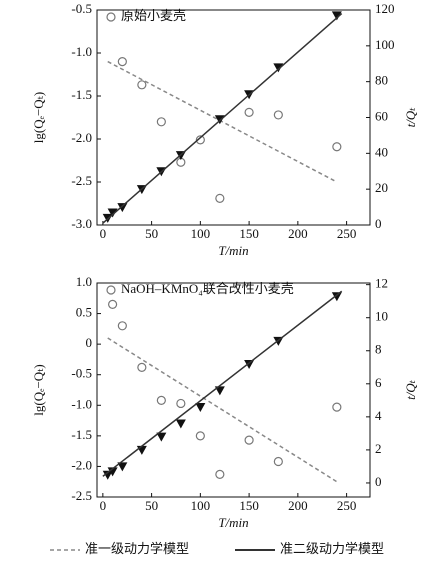  Describe the element at coordinates (81, 223) in the screenshot. I see `y-tick-label: -3.0` at that location.